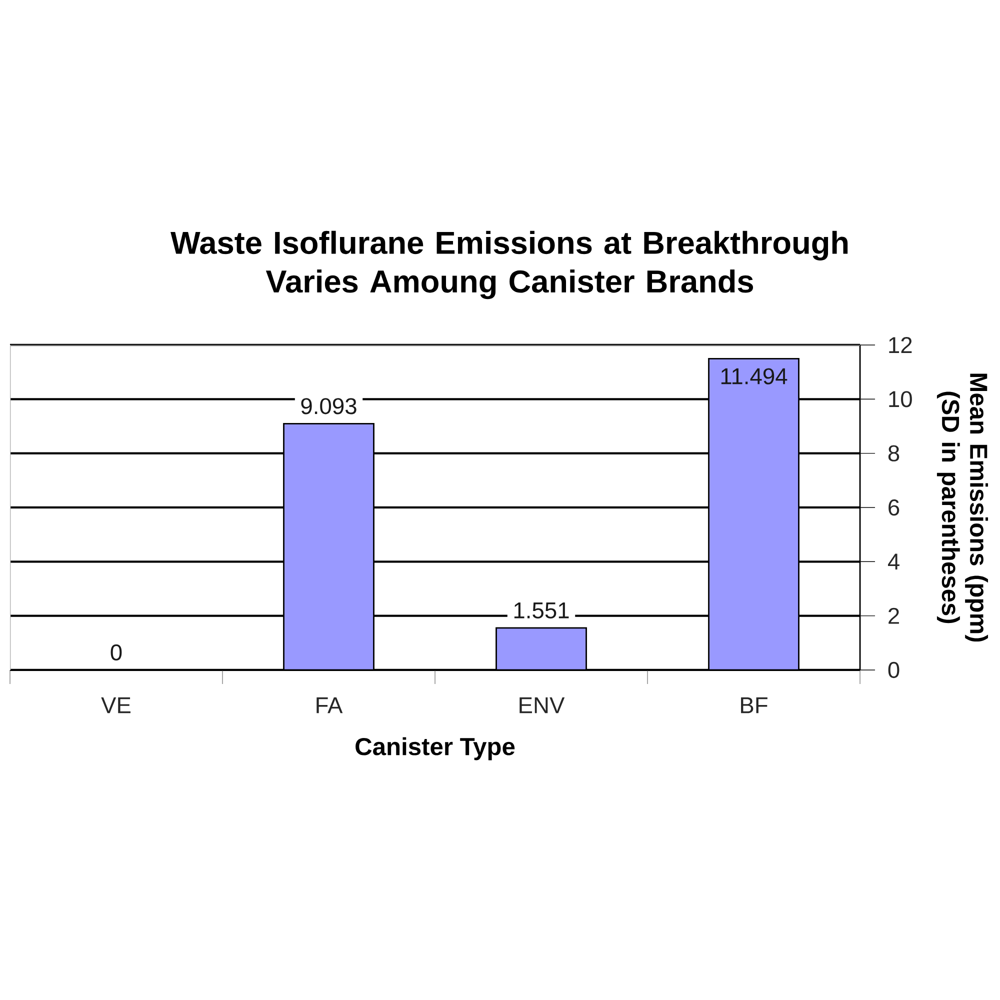 This screenshot has width=1000, height=1000. I want to click on y-tick-label: 0, so click(894, 670).